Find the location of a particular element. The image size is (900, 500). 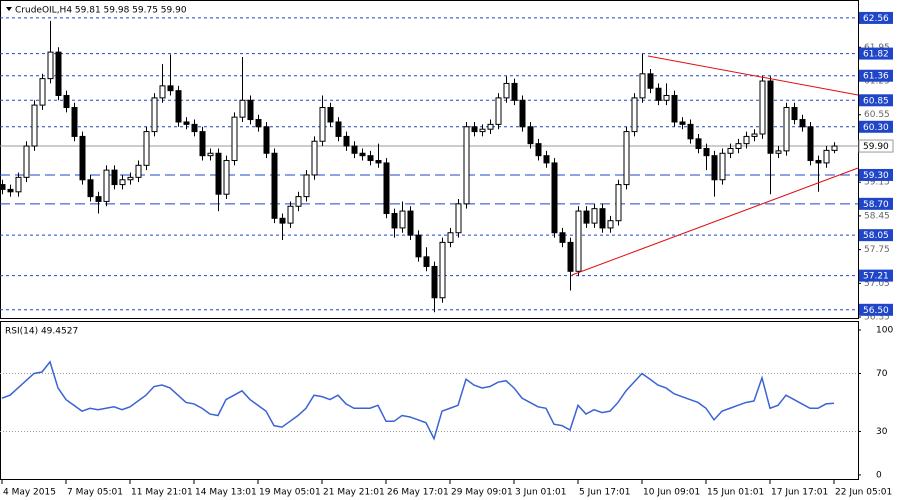

level-label: 56.50 is located at coordinates (876, 311).